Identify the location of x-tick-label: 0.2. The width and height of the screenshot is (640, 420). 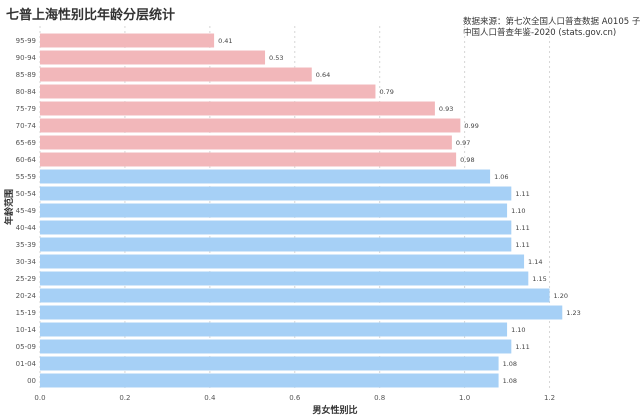
(124, 398).